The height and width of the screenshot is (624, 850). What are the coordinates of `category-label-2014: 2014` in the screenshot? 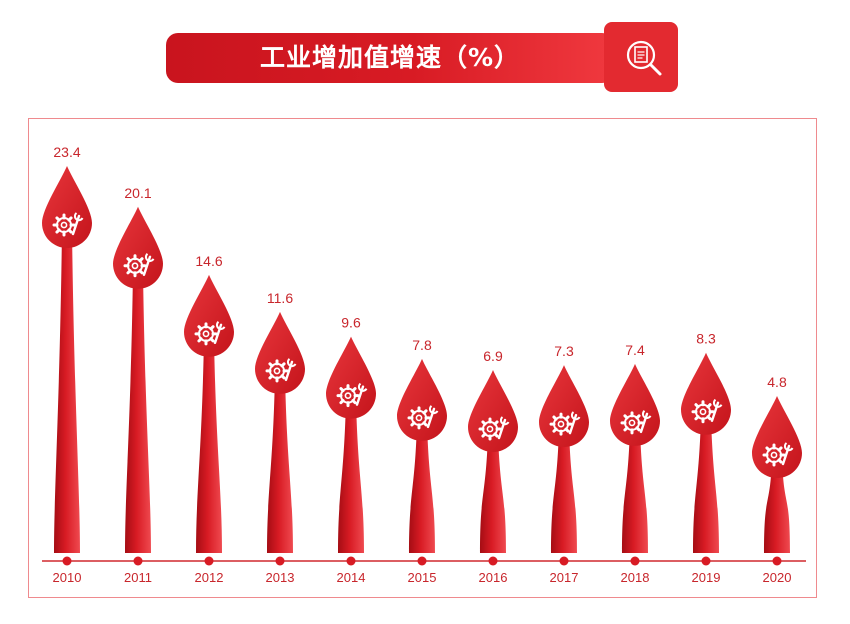 It's located at (351, 577).